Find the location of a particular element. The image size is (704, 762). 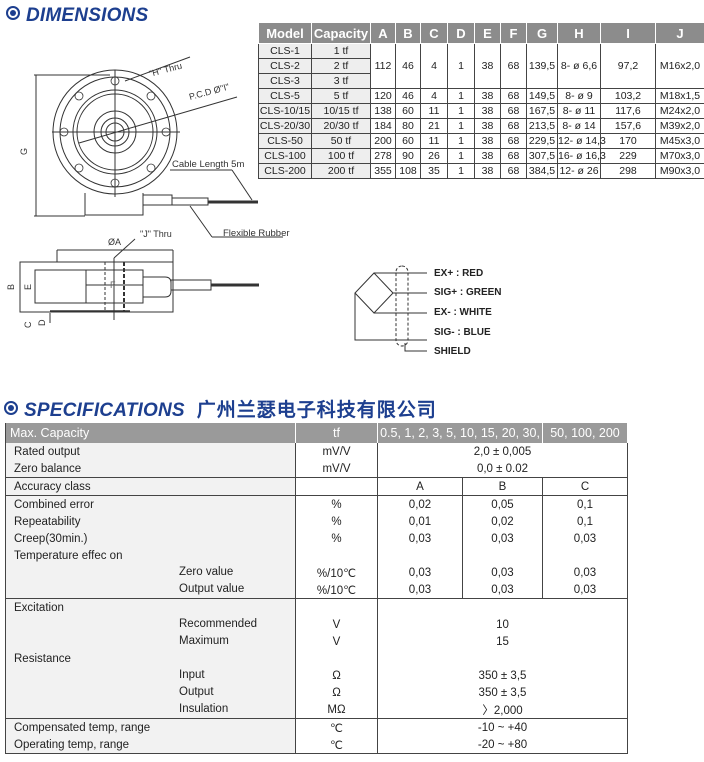

spec-value-class-b: 0,05 is located at coordinates (502, 504).